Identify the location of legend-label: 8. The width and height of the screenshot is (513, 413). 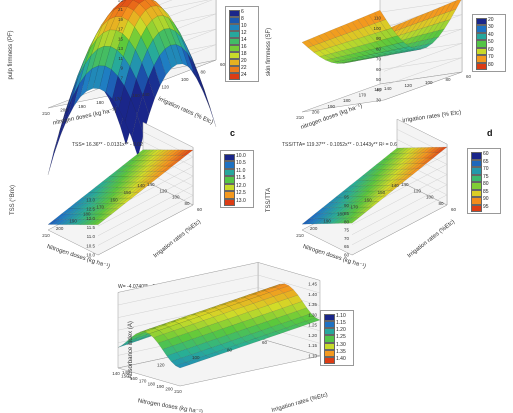
(242, 19).